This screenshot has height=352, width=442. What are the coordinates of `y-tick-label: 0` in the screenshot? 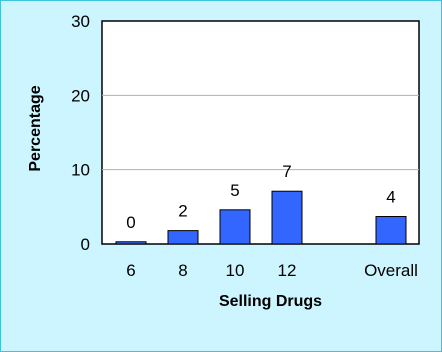 It's located at (85, 244).